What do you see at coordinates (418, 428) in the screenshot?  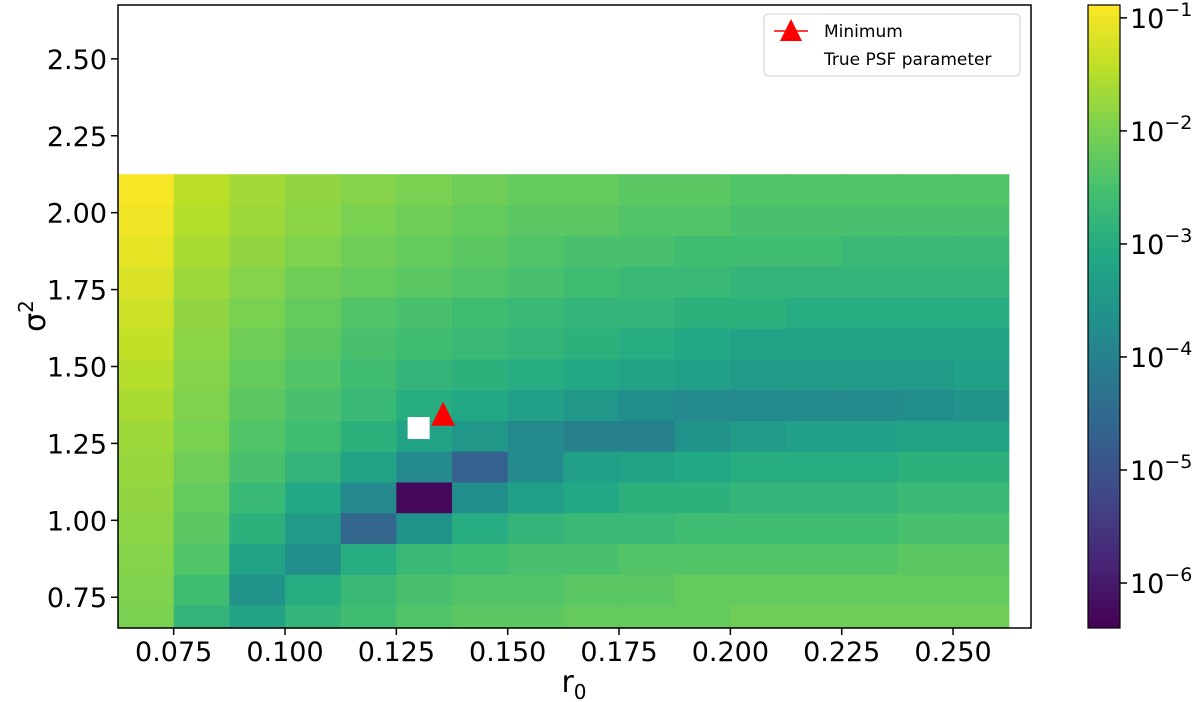 I see `true-psf-marker` at bounding box center [418, 428].